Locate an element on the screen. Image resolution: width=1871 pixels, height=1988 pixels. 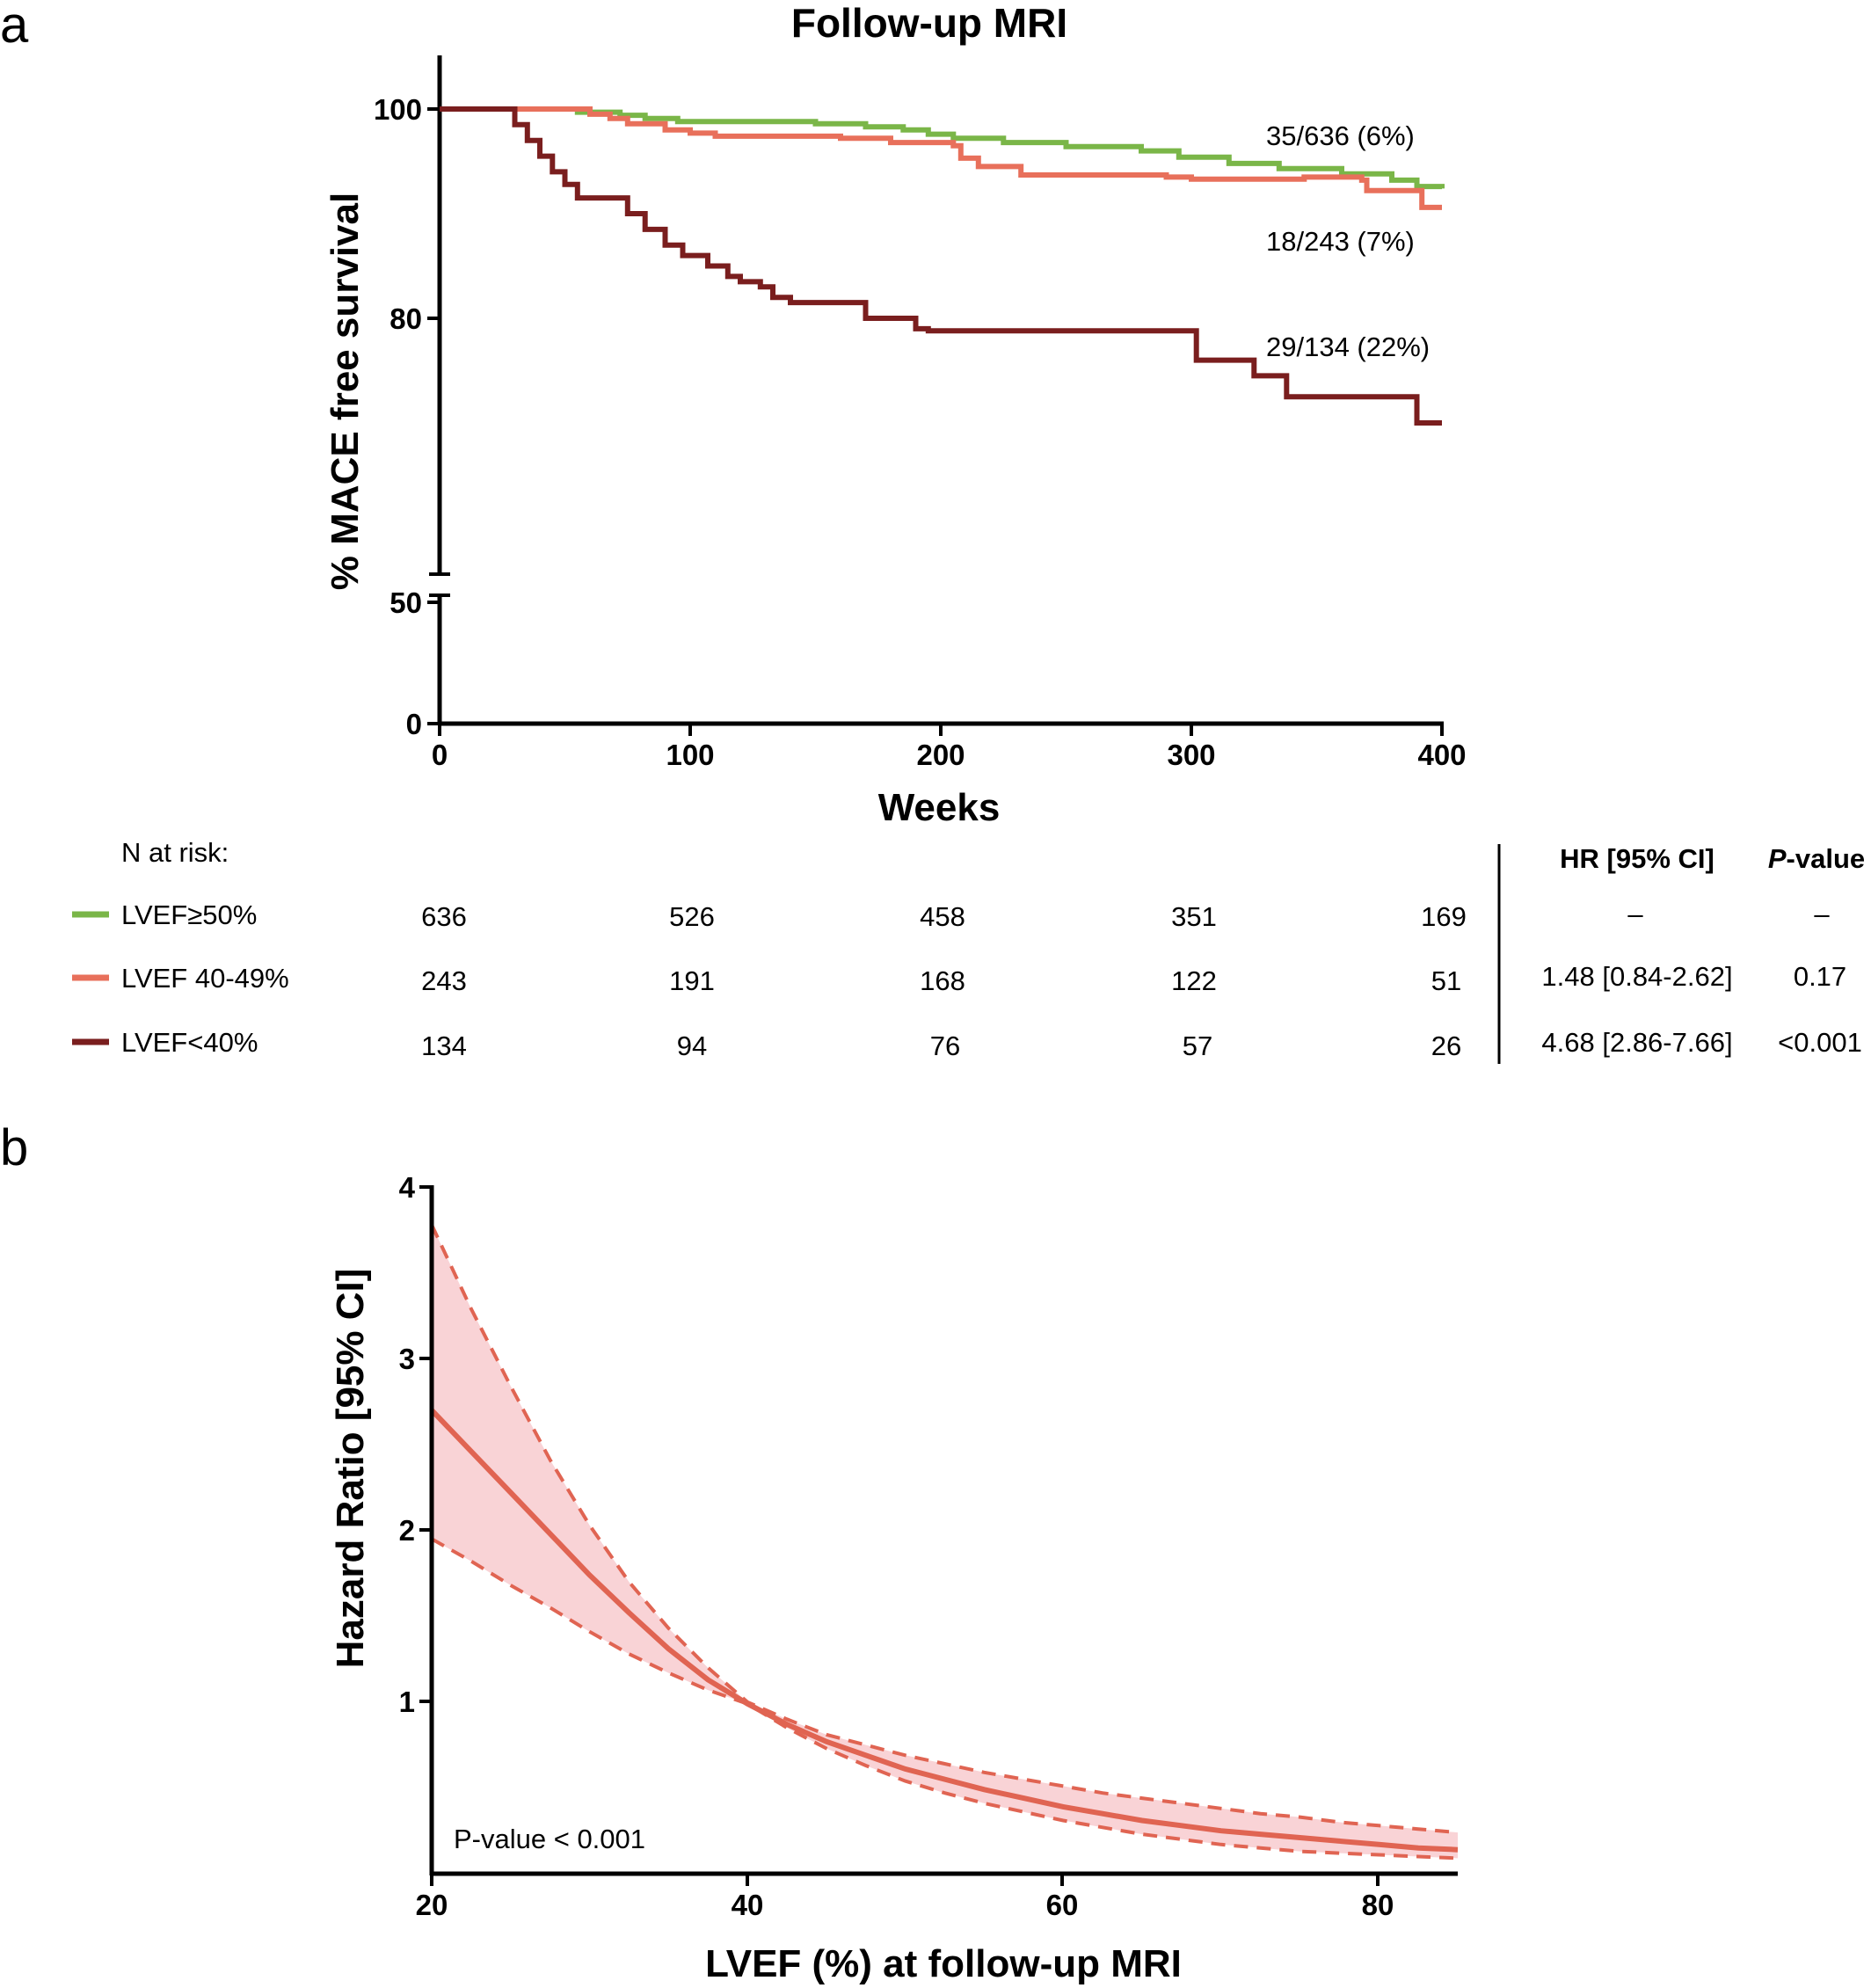
x-axis-label-b: LVEF (%) at follow-up MRI is located at coordinates (943, 1963).